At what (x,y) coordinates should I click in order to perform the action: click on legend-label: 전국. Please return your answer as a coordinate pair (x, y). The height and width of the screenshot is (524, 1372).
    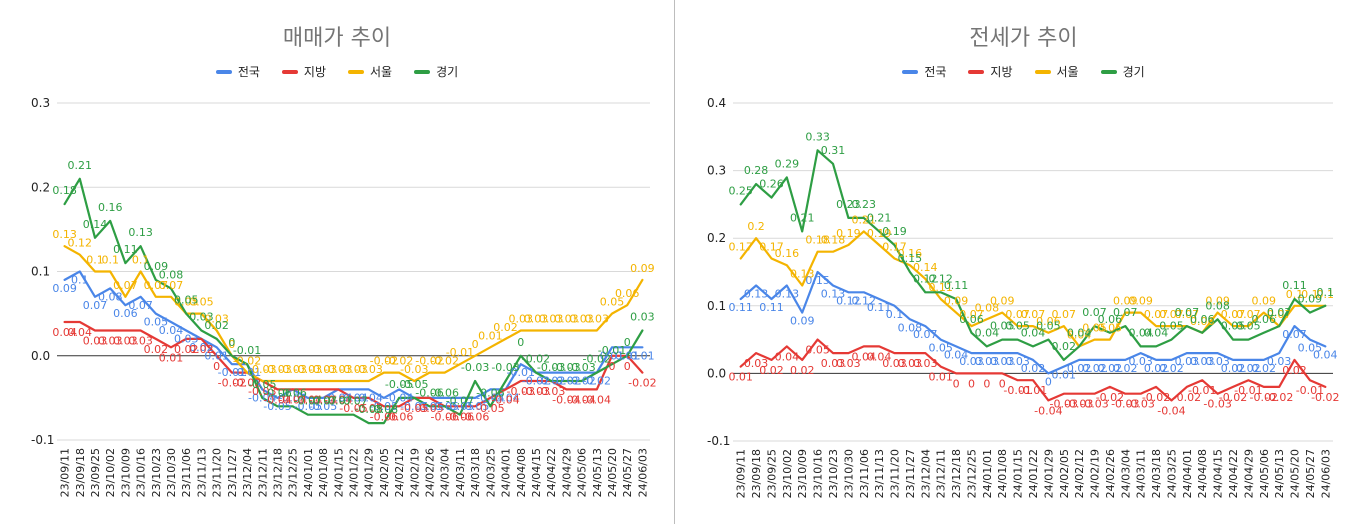
    Looking at the image, I should click on (248, 72).